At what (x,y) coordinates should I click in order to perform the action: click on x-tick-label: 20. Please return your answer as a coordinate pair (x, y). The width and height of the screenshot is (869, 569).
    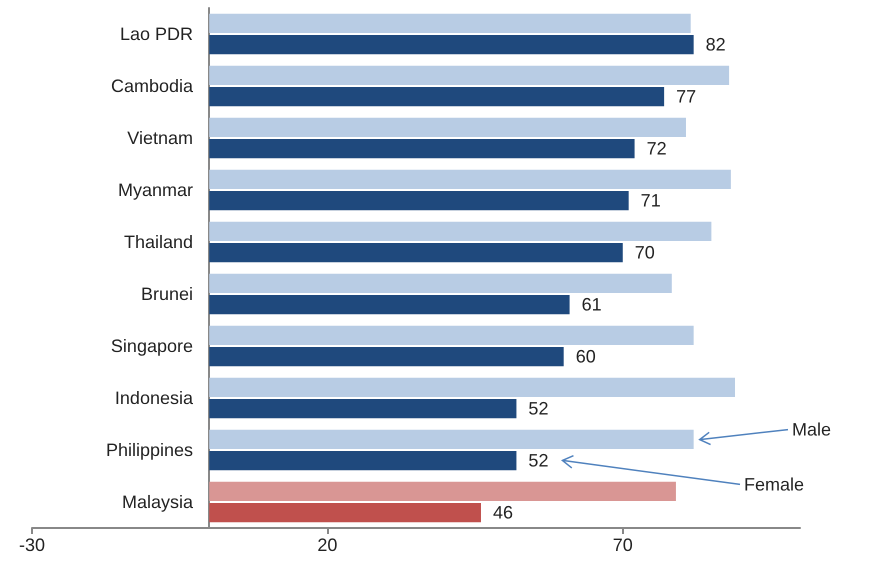
    Looking at the image, I should click on (327, 545).